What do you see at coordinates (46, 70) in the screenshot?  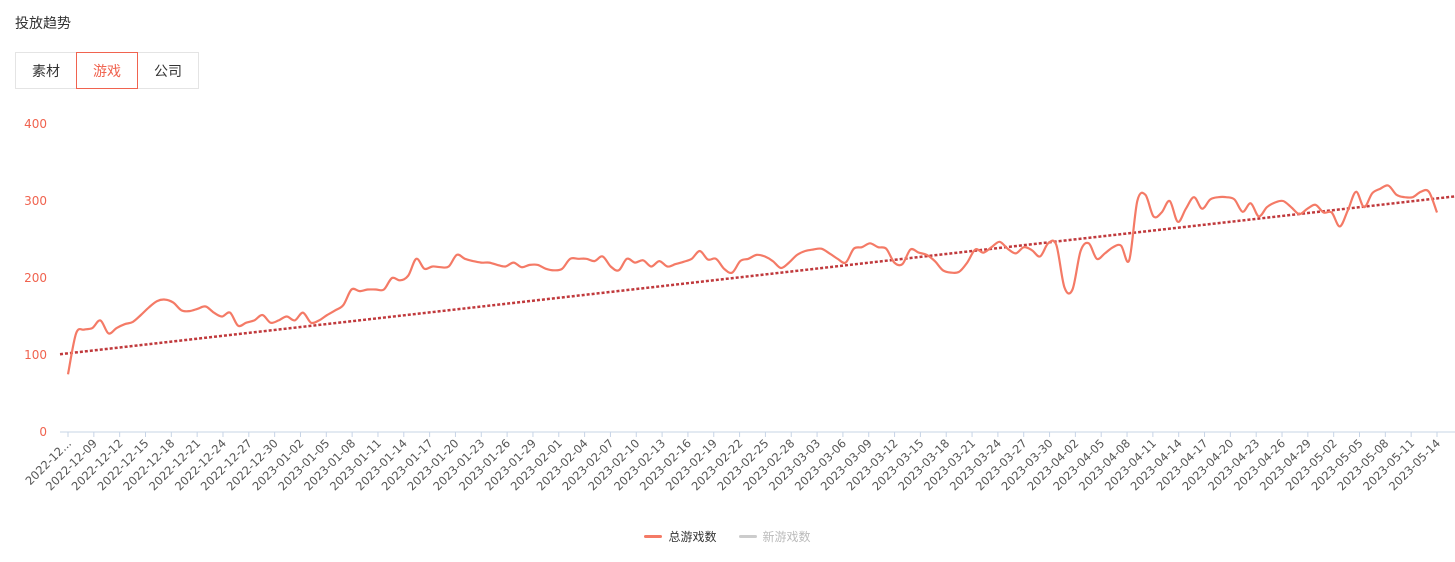 I see `tab-material: 素材` at bounding box center [46, 70].